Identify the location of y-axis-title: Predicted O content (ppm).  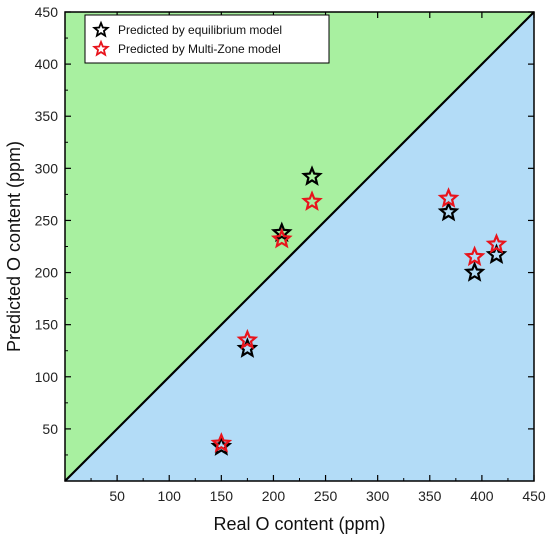
(14, 246).